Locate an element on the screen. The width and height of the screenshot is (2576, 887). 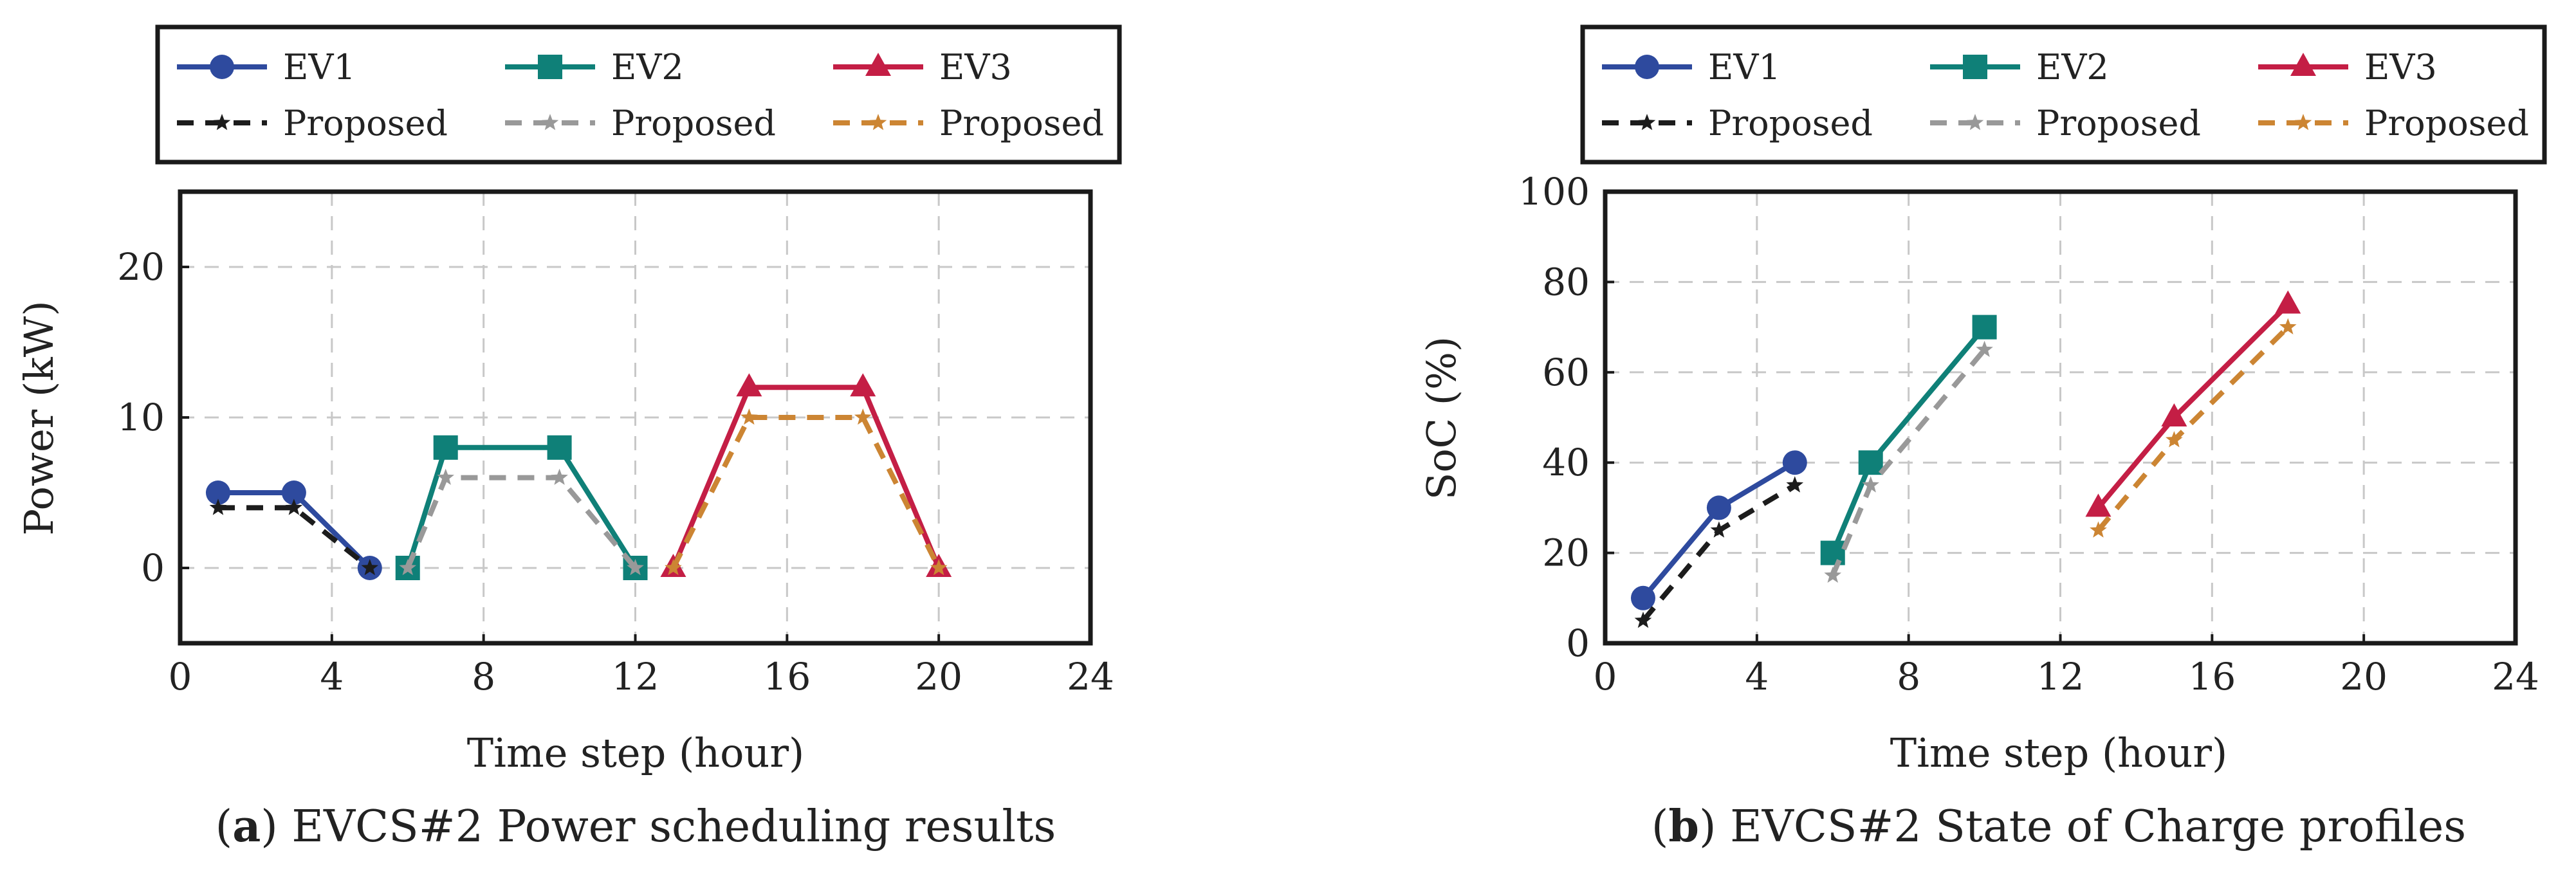
caption-body: ) EVCS#2 Power scheduling results is located at coordinates (658, 826).